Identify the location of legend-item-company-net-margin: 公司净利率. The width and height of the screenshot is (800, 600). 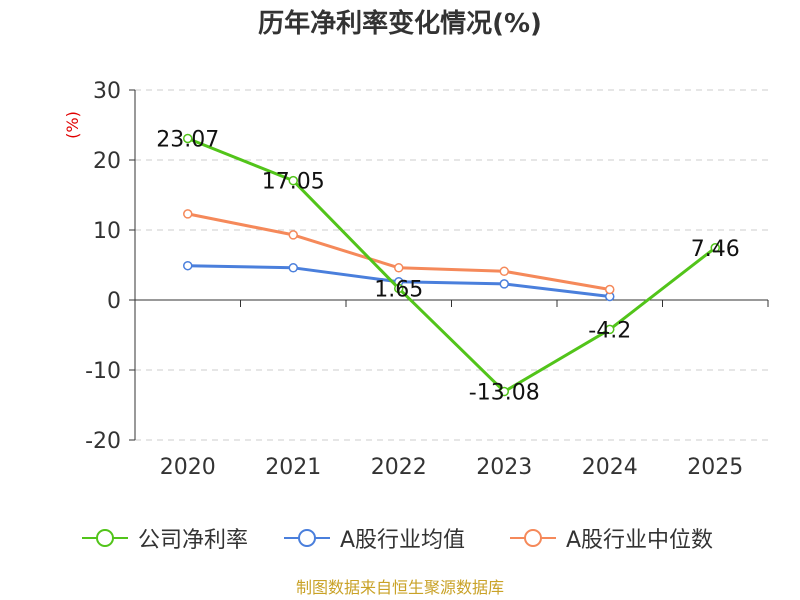
(164, 538).